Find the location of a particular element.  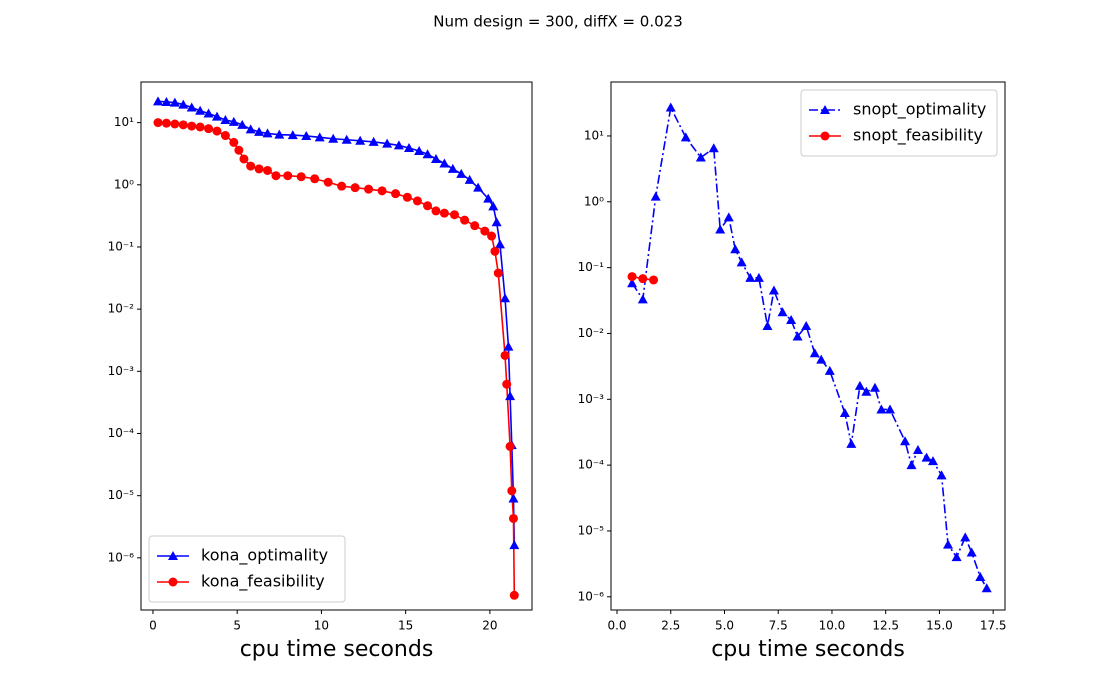

x-tick-label: 15.0 is located at coordinates (939, 626).